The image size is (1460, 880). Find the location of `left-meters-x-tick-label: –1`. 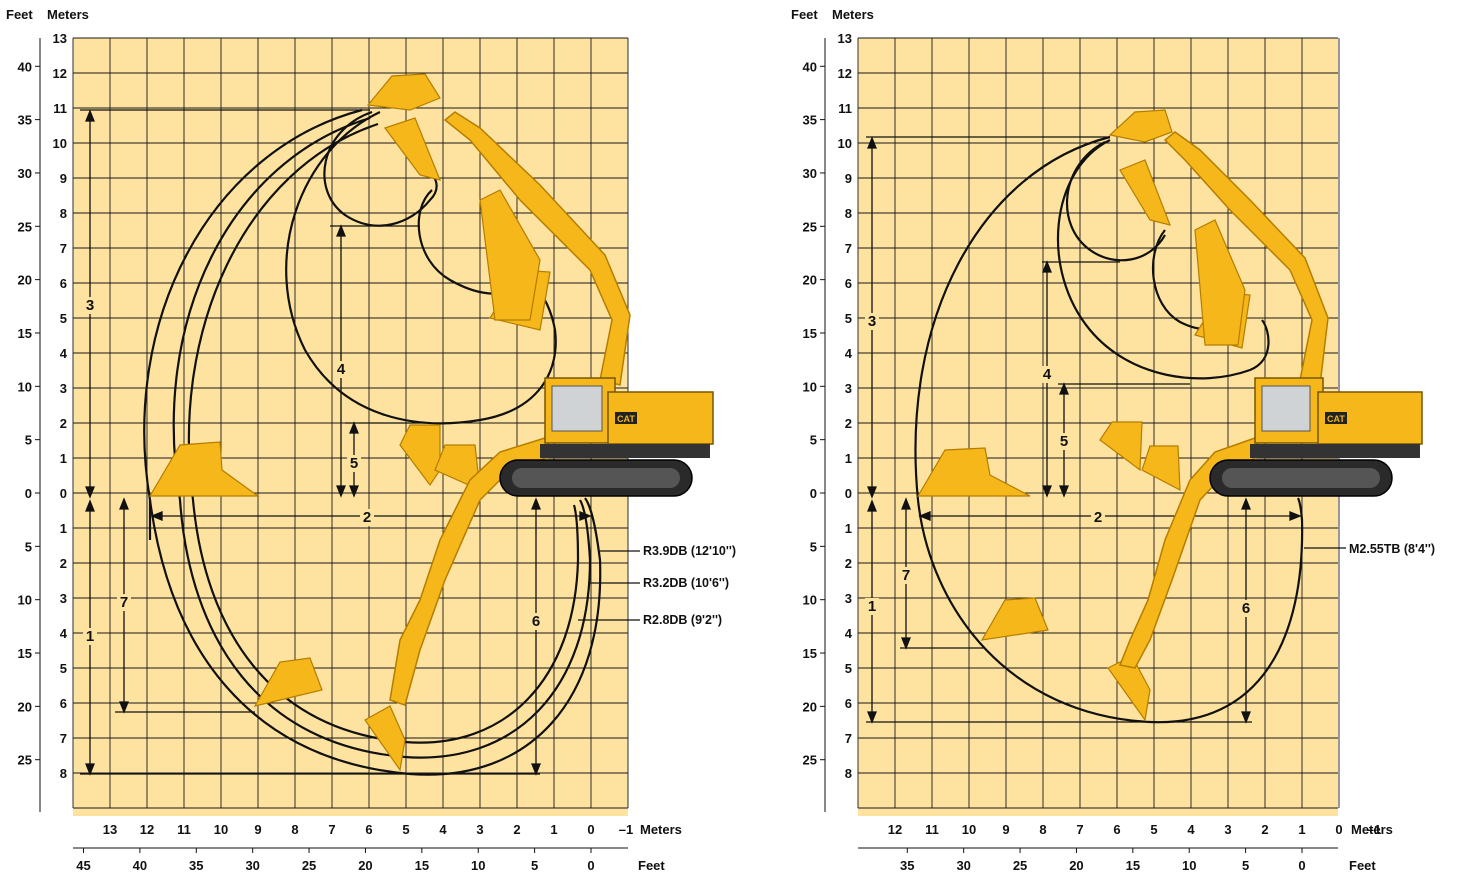

left-meters-x-tick-label: –1 is located at coordinates (626, 829).